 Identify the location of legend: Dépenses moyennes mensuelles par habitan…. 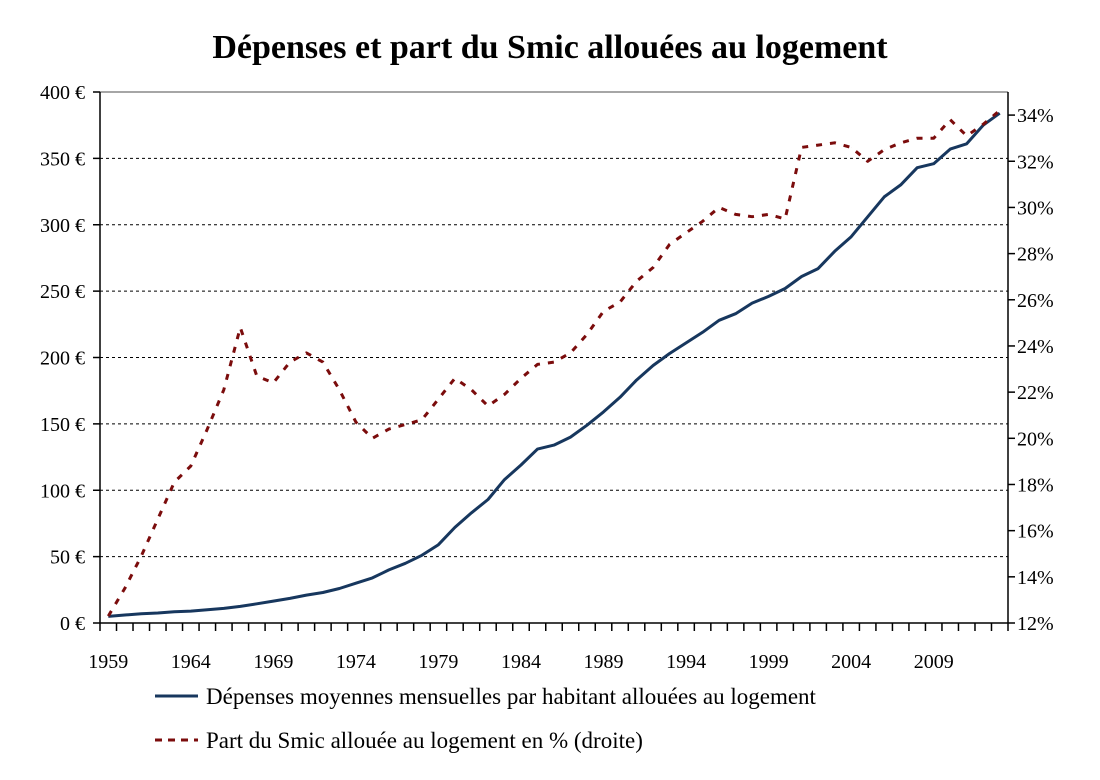
(486, 718).